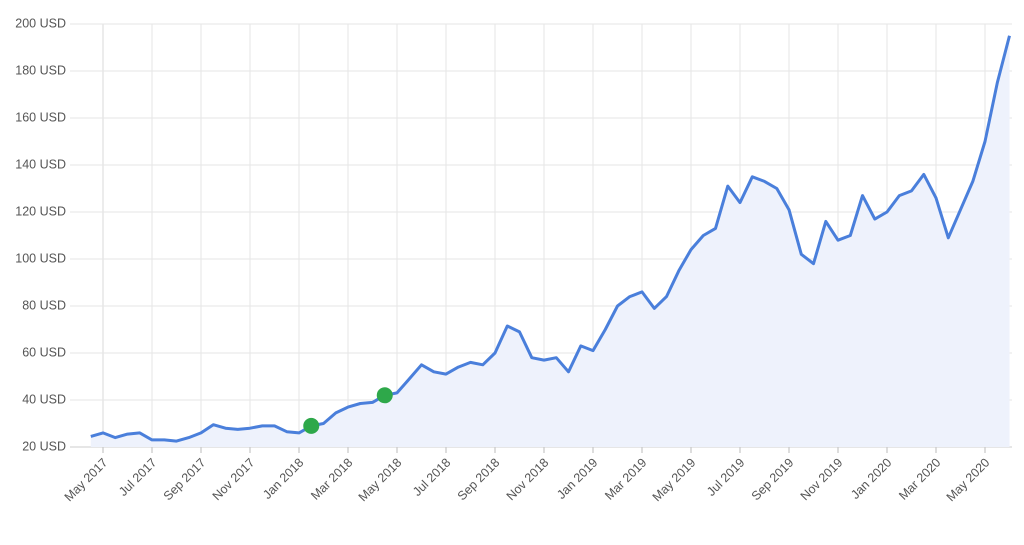 Image resolution: width=1024 pixels, height=545 pixels. Describe the element at coordinates (674, 480) in the screenshot. I see `x-tick-label: May 2019` at that location.